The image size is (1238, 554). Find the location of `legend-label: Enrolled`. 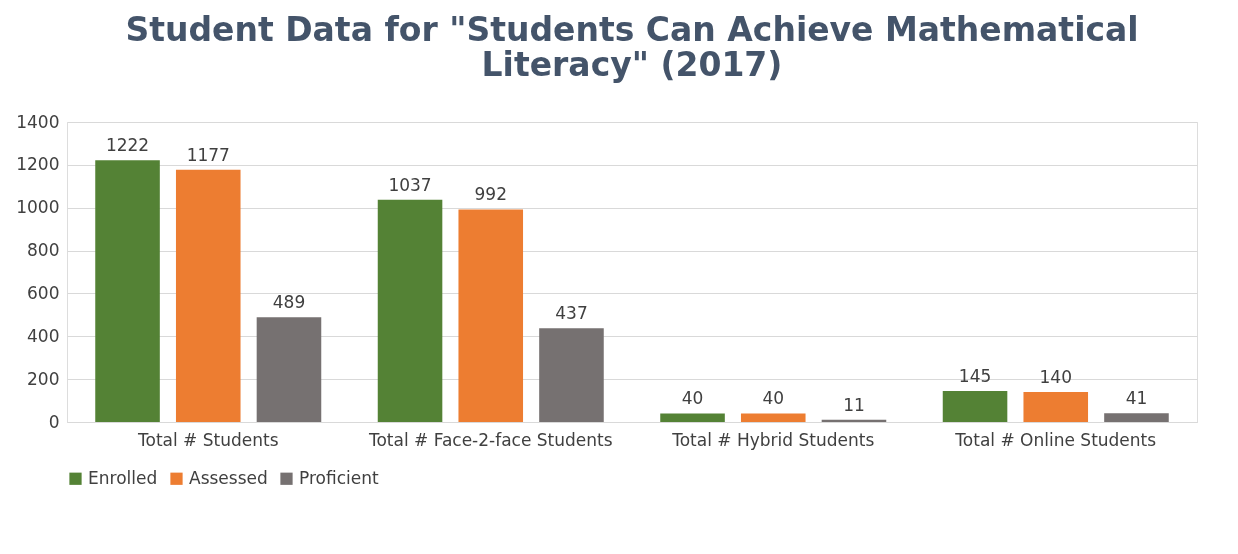

legend-label: Enrolled is located at coordinates (123, 477).